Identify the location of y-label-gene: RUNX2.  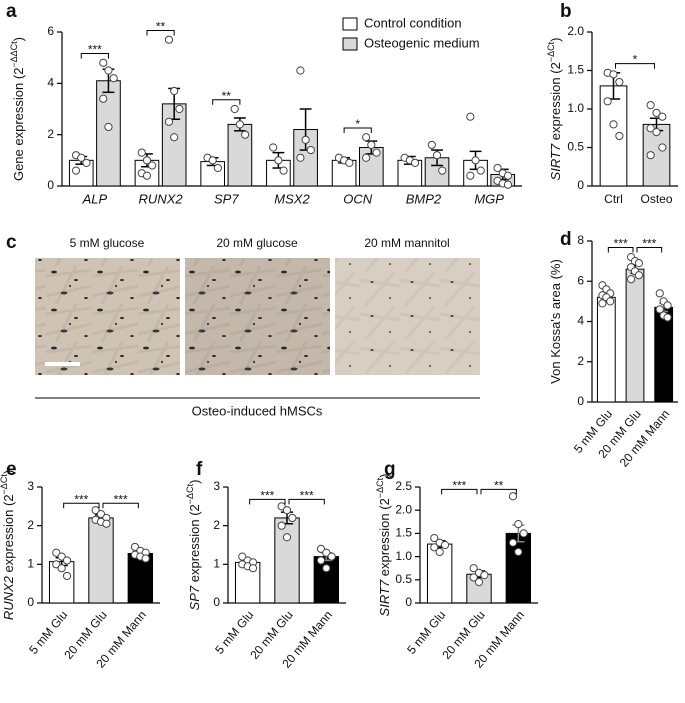
(8, 597).